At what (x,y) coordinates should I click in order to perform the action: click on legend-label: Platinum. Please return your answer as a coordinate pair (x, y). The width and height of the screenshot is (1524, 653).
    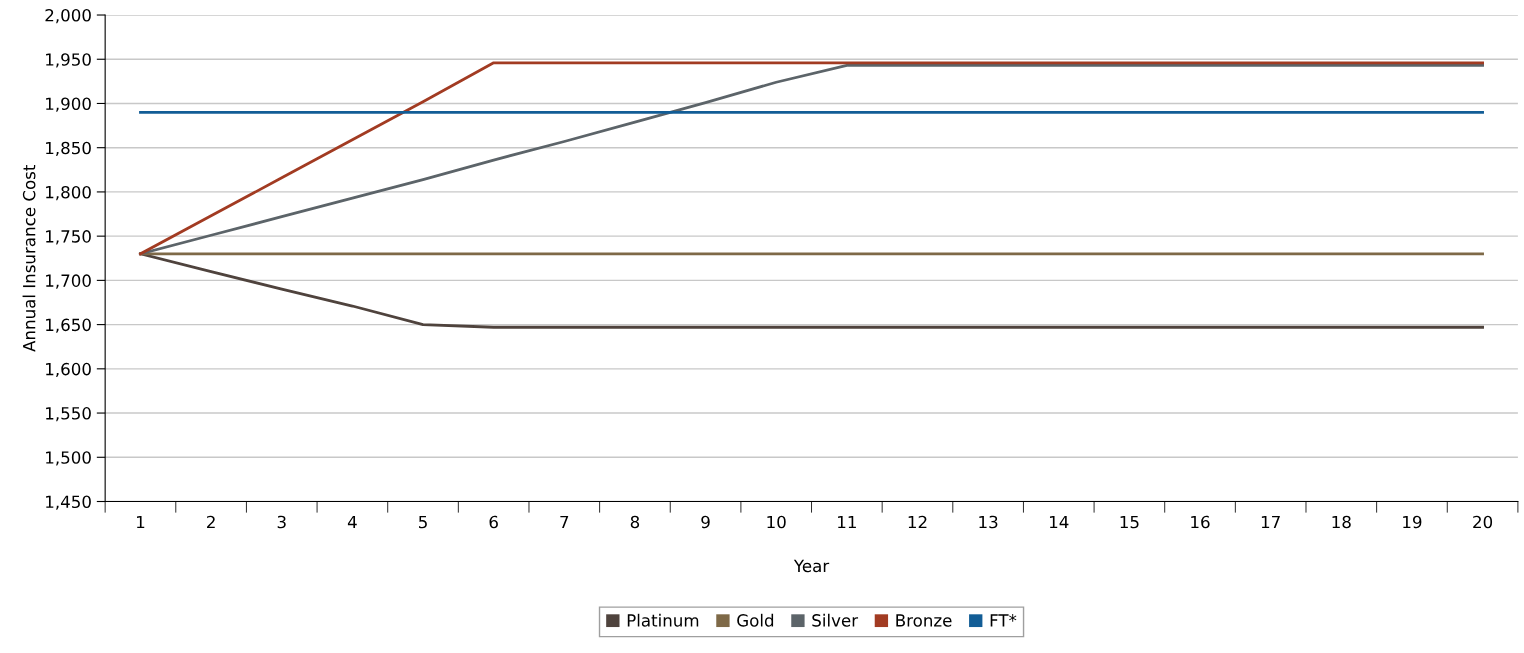
    Looking at the image, I should click on (663, 620).